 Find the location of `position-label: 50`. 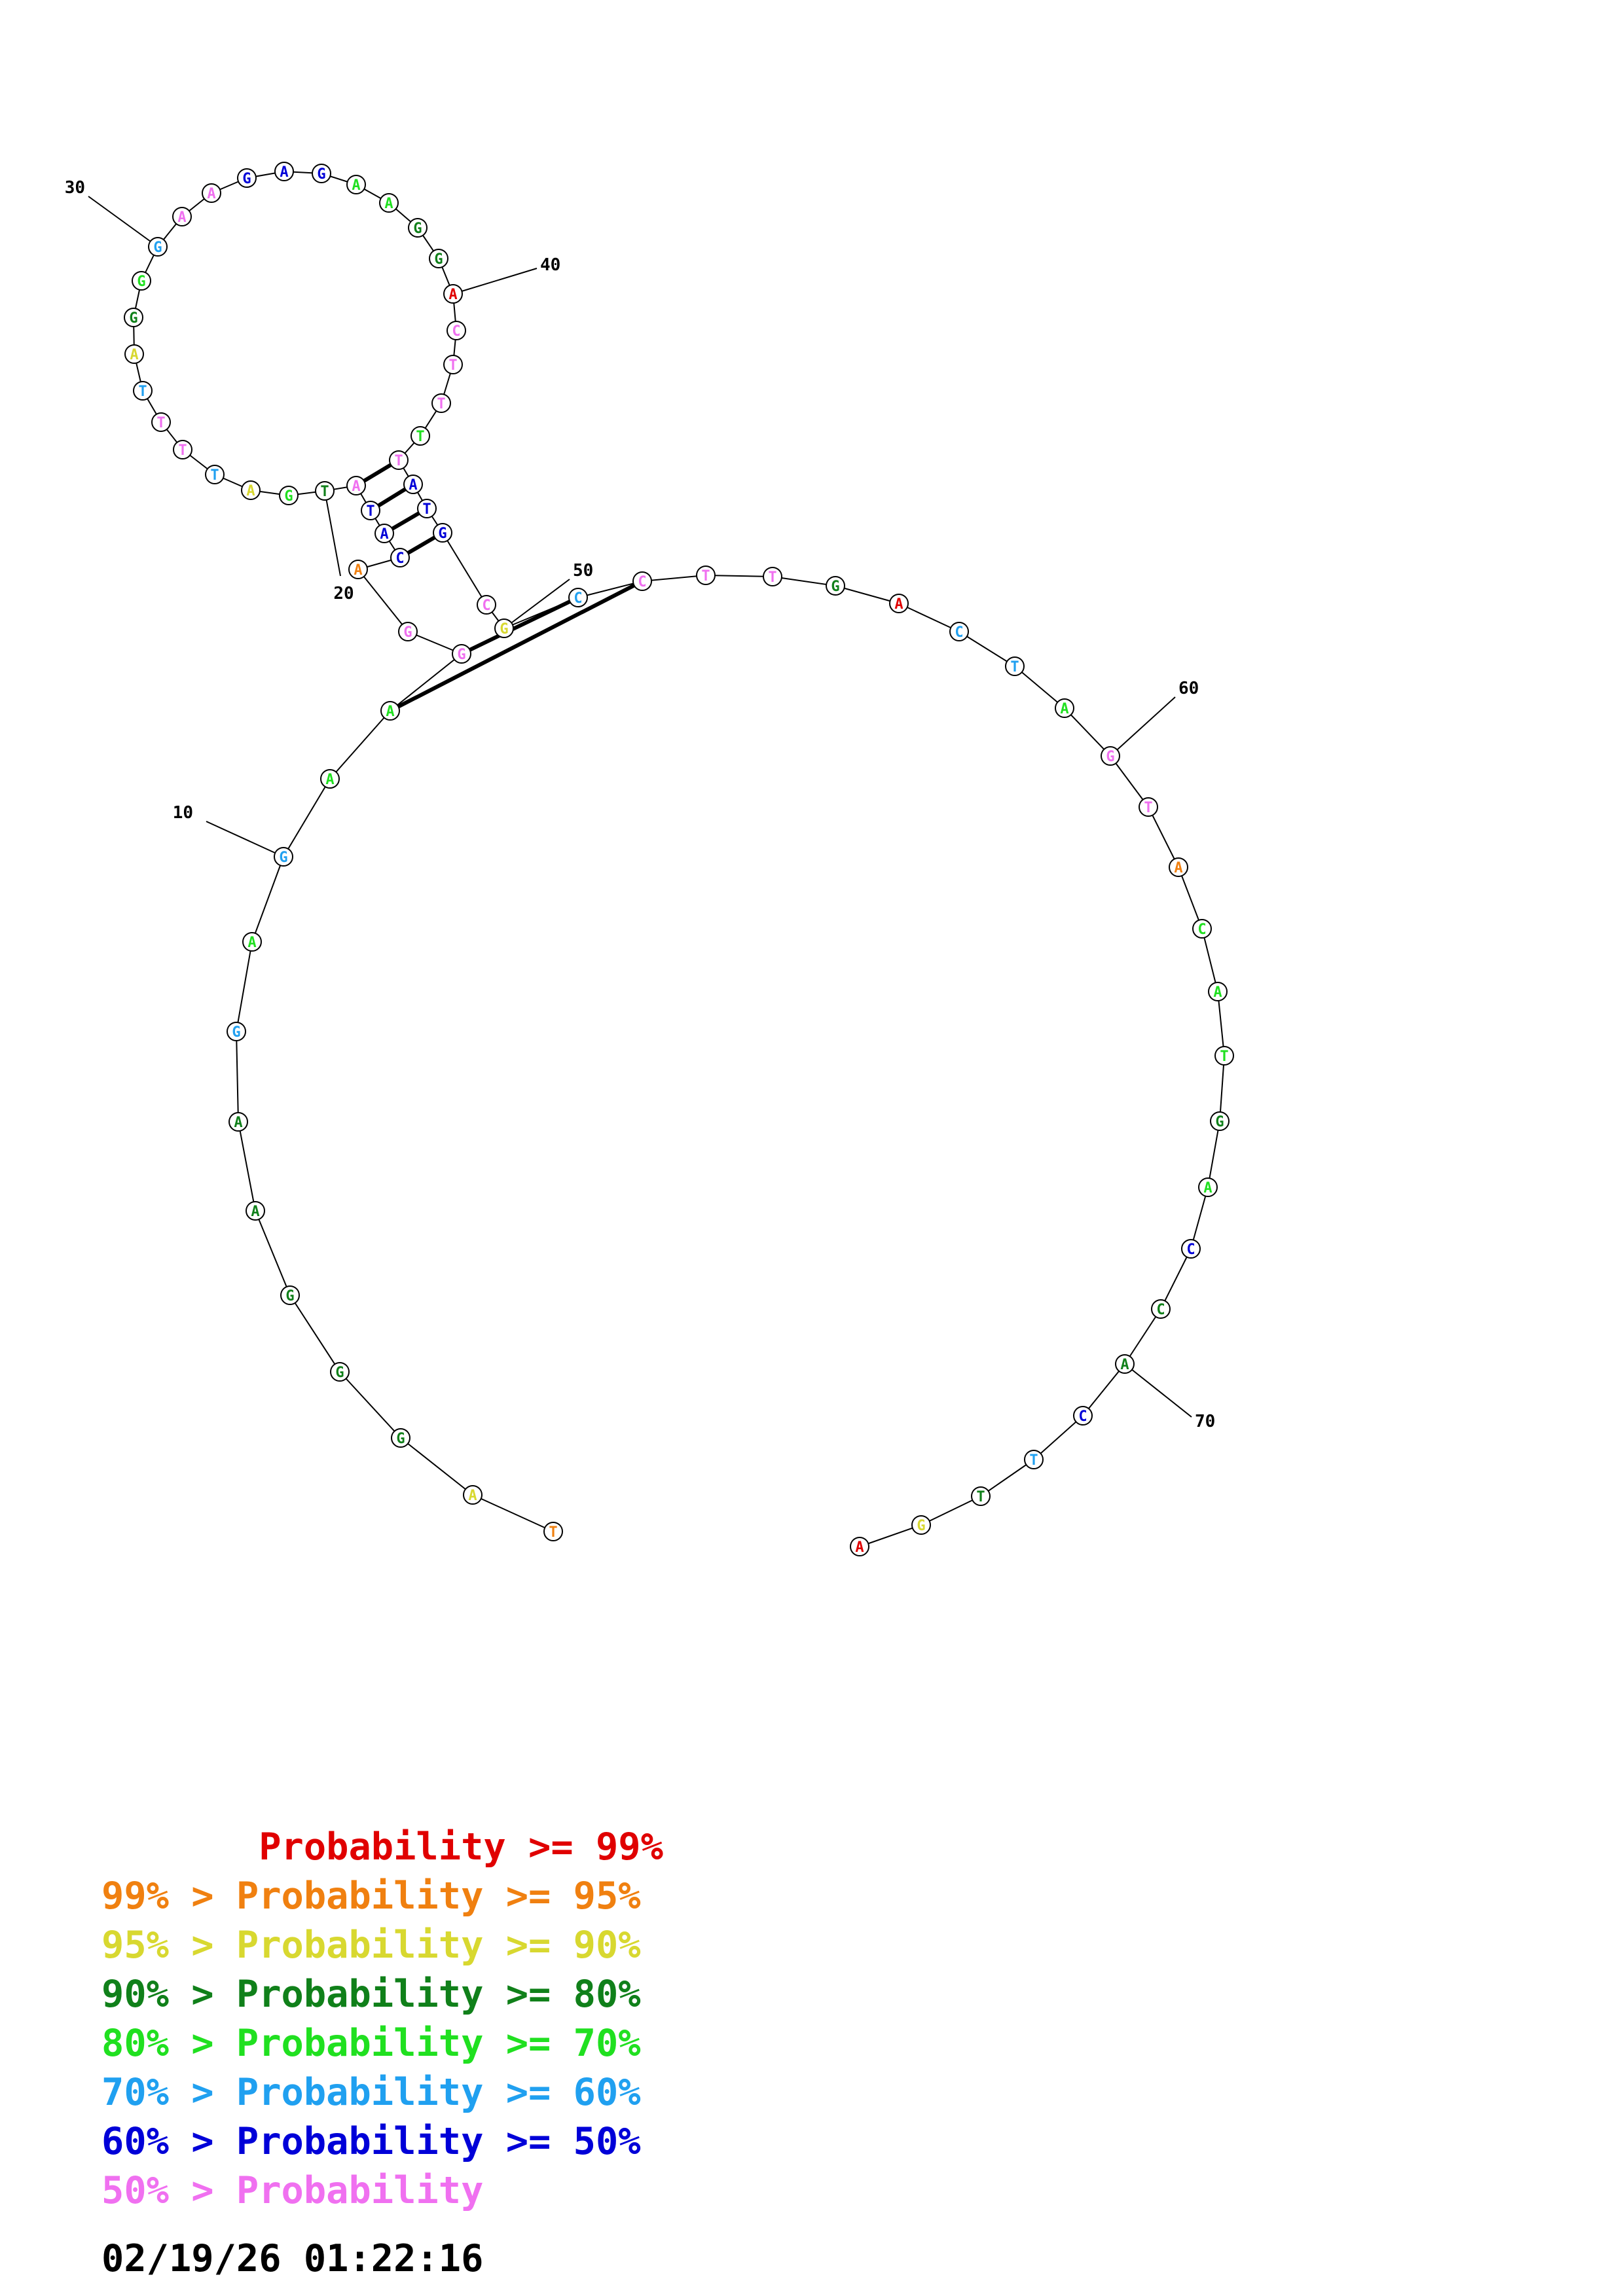

position-label: 50 is located at coordinates (583, 571).